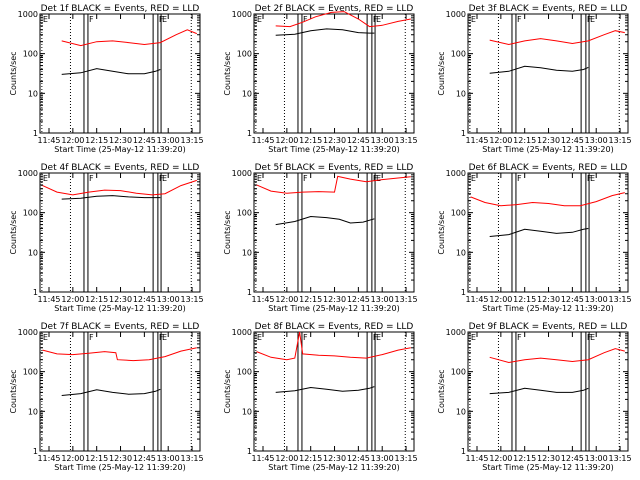 The width and height of the screenshot is (640, 480). I want to click on panel-title: Det 7f BLACK = Events, RED = LLD, so click(120, 327).